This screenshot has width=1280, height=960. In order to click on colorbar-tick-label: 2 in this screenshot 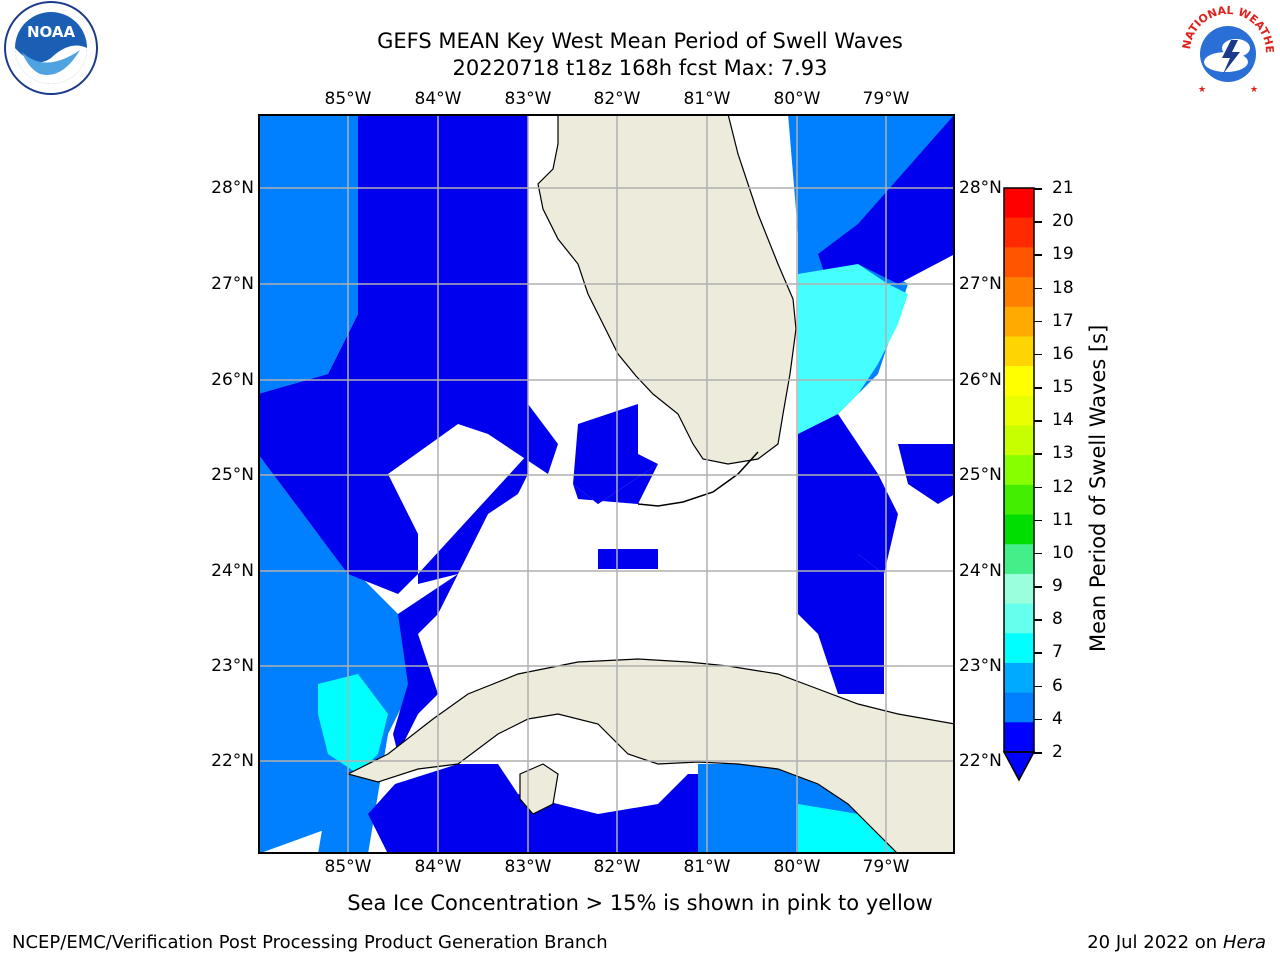, I will do `click(1057, 752)`.